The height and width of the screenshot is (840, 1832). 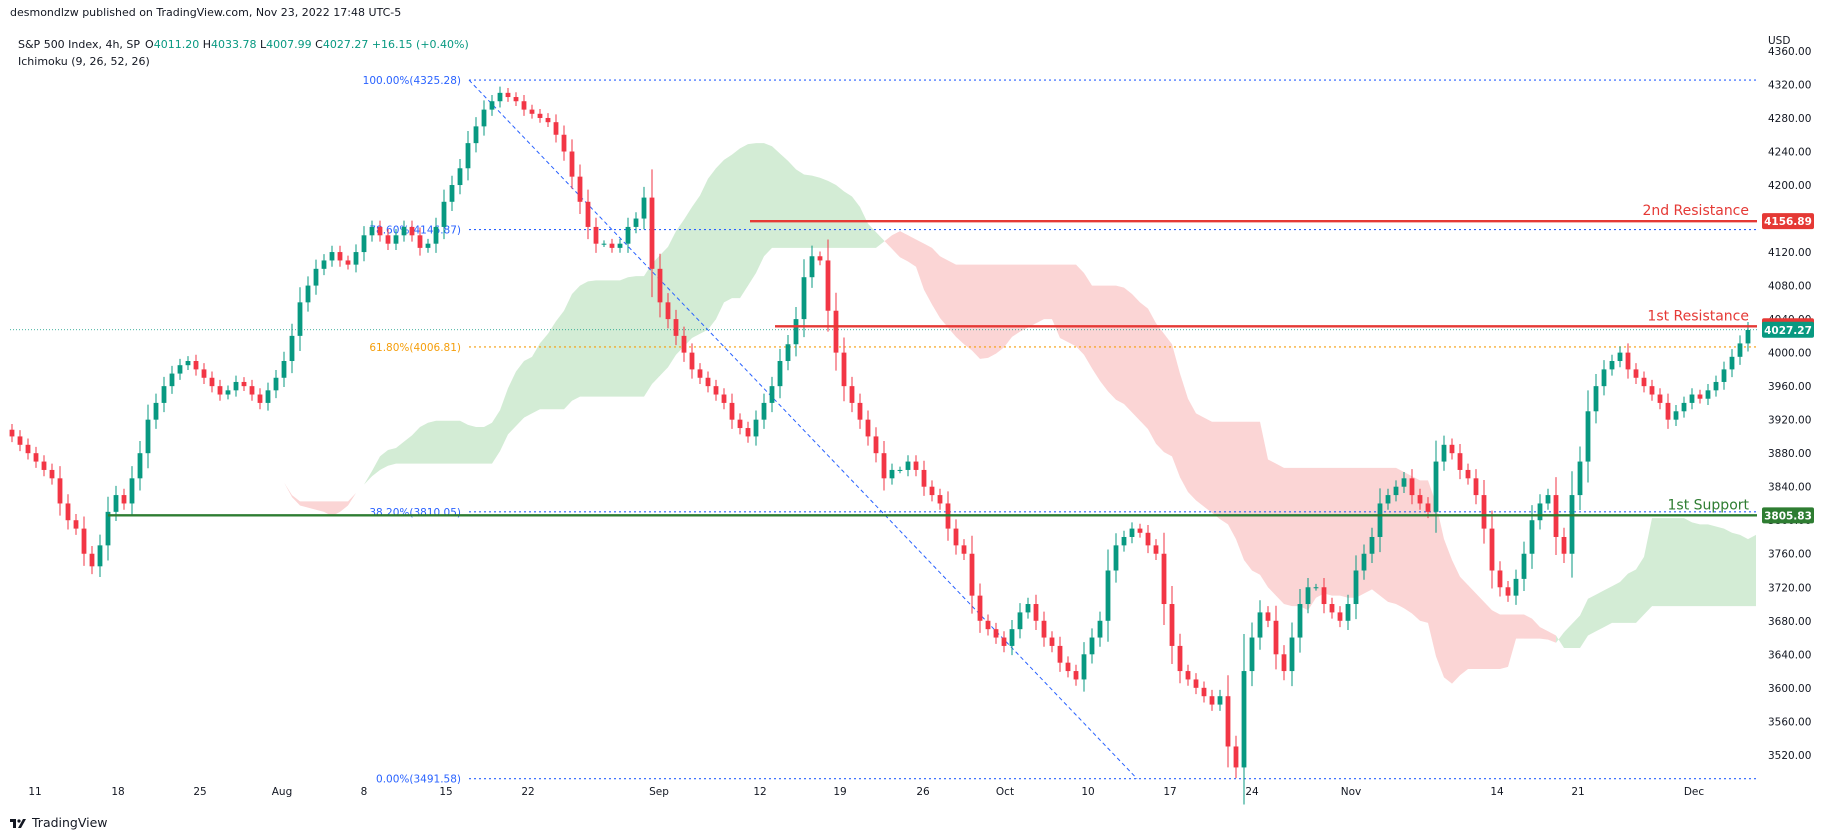 What do you see at coordinates (839, 792) in the screenshot?
I see `time-tick-label: 19` at bounding box center [839, 792].